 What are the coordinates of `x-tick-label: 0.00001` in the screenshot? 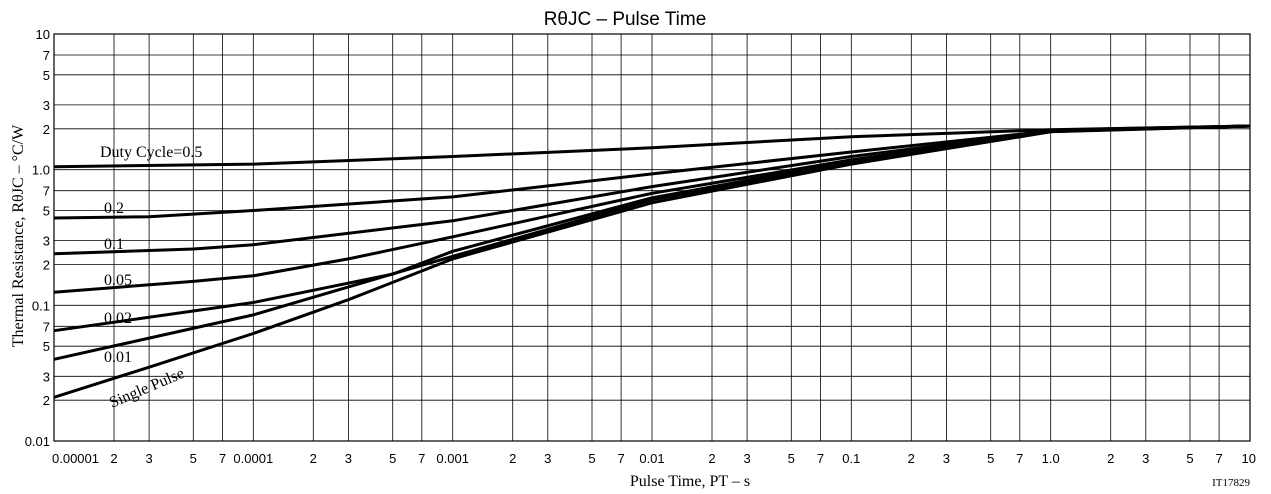 It's located at (75, 458).